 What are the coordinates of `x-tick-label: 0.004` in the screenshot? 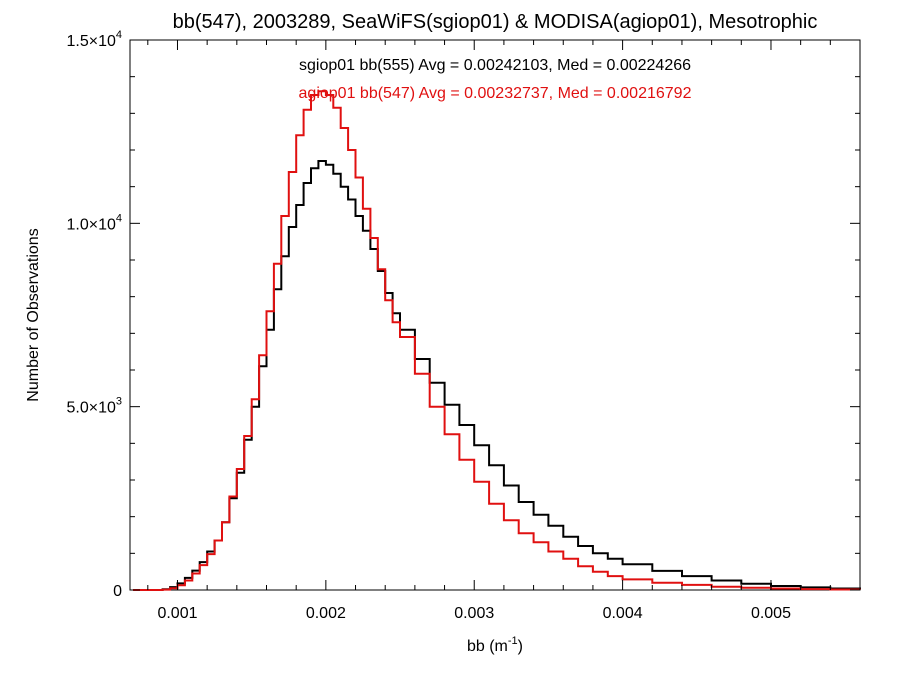 It's located at (623, 613).